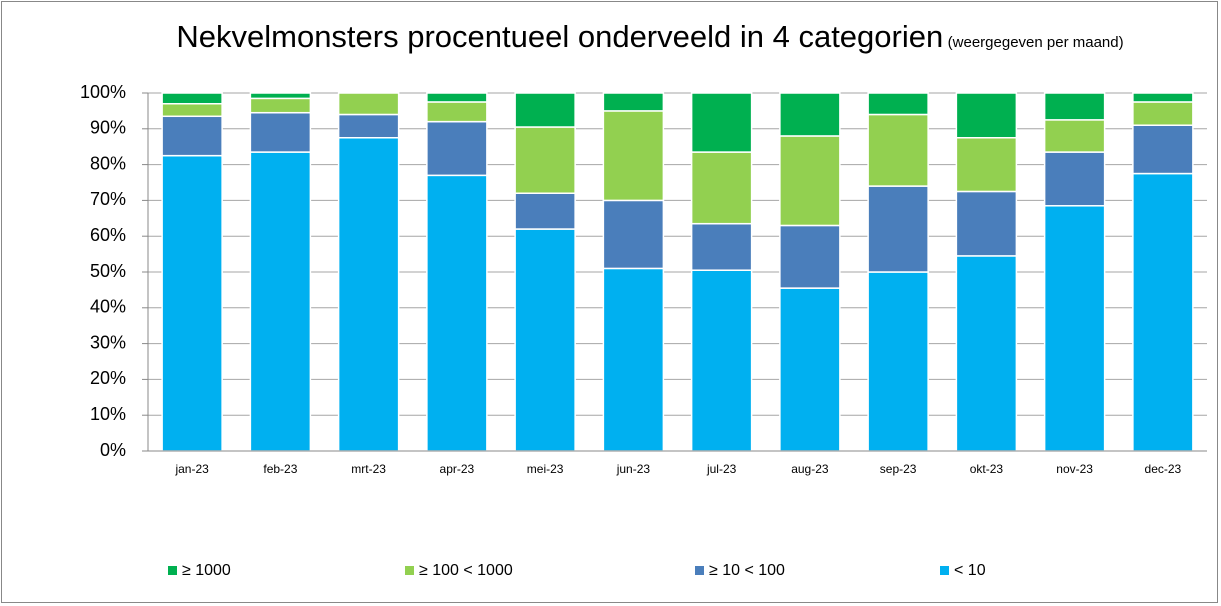  Describe the element at coordinates (108, 235) in the screenshot. I see `y-tick-label: 60%` at that location.